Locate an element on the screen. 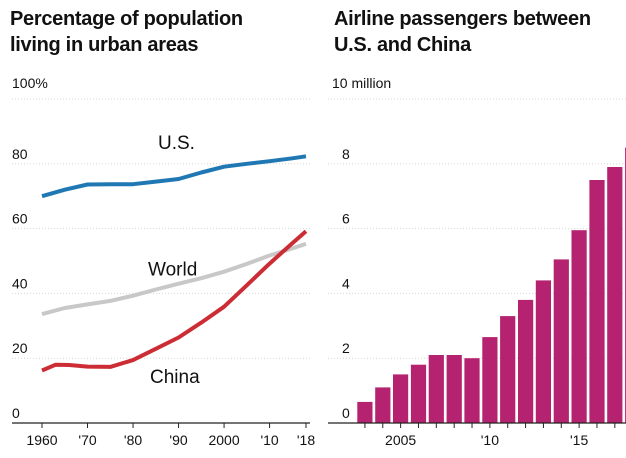  urban-y-unit-label: 100% is located at coordinates (30, 83).